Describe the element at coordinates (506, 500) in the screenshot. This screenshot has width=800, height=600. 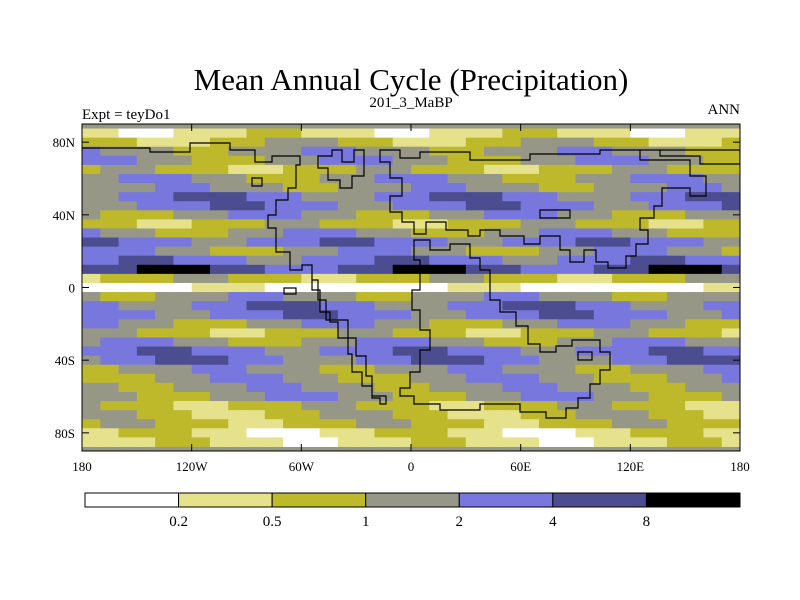
I see `colorbar-swatch` at that location.